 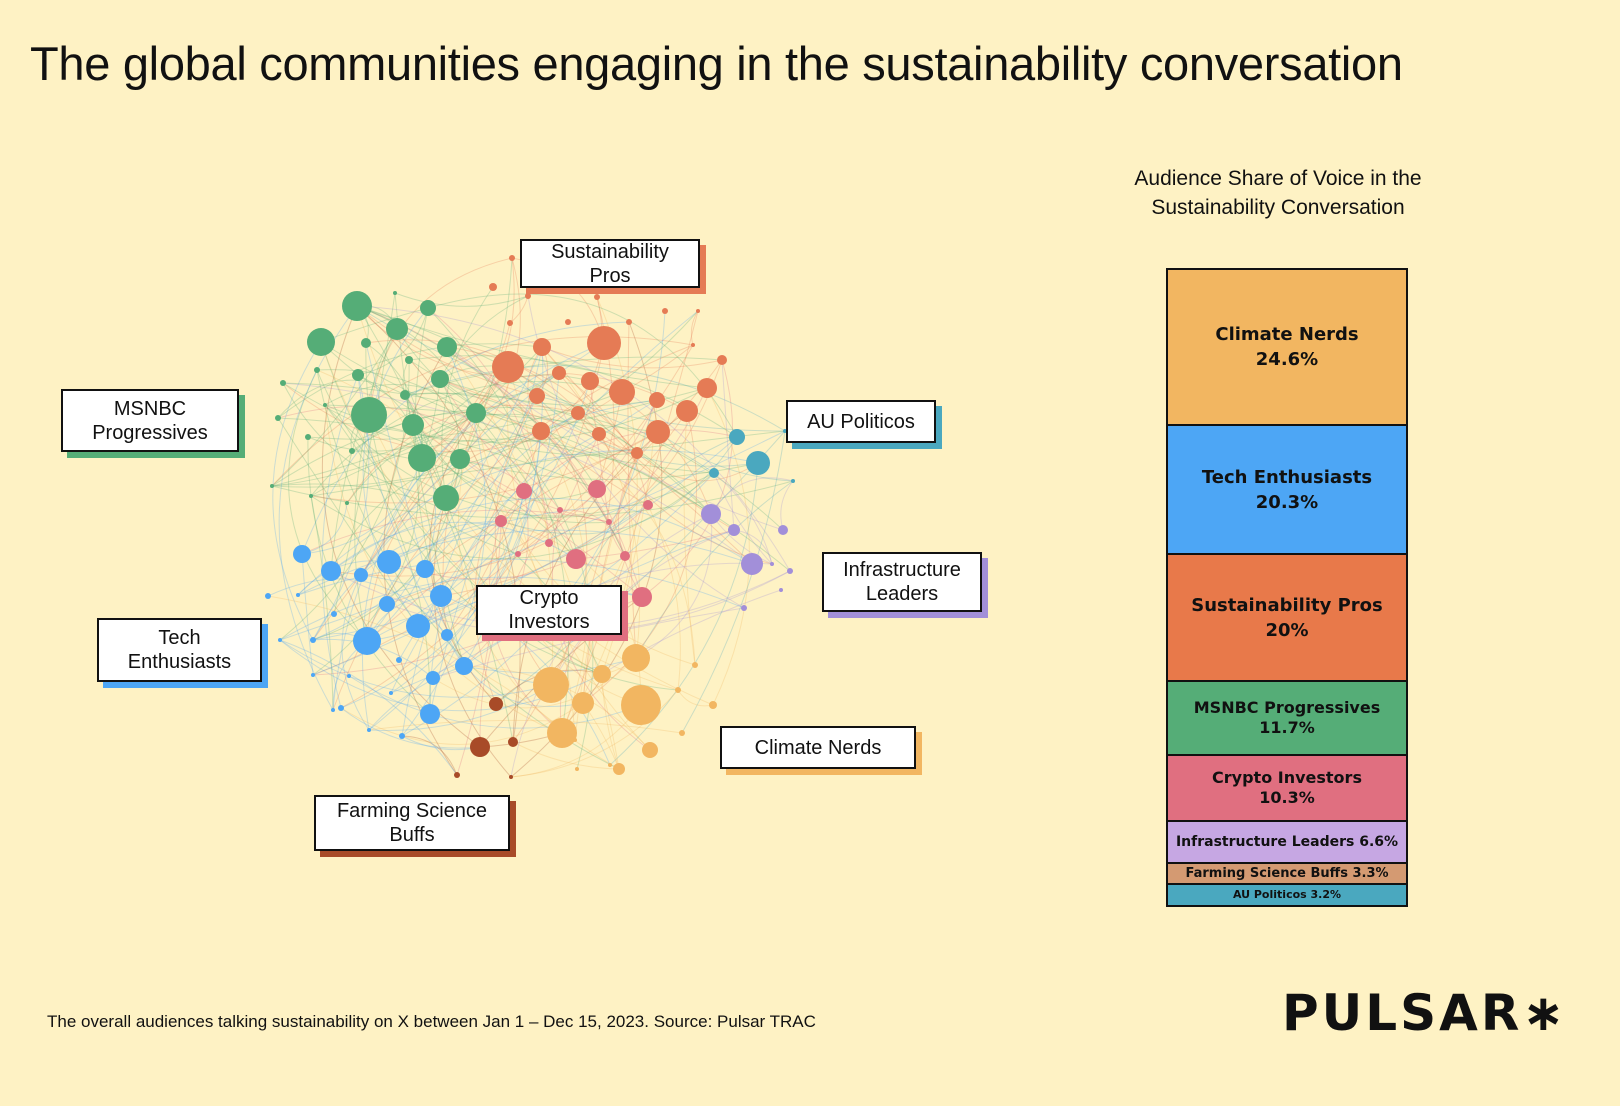 What do you see at coordinates (861, 421) in the screenshot?
I see `community-label-au: AU Politicos` at bounding box center [861, 421].